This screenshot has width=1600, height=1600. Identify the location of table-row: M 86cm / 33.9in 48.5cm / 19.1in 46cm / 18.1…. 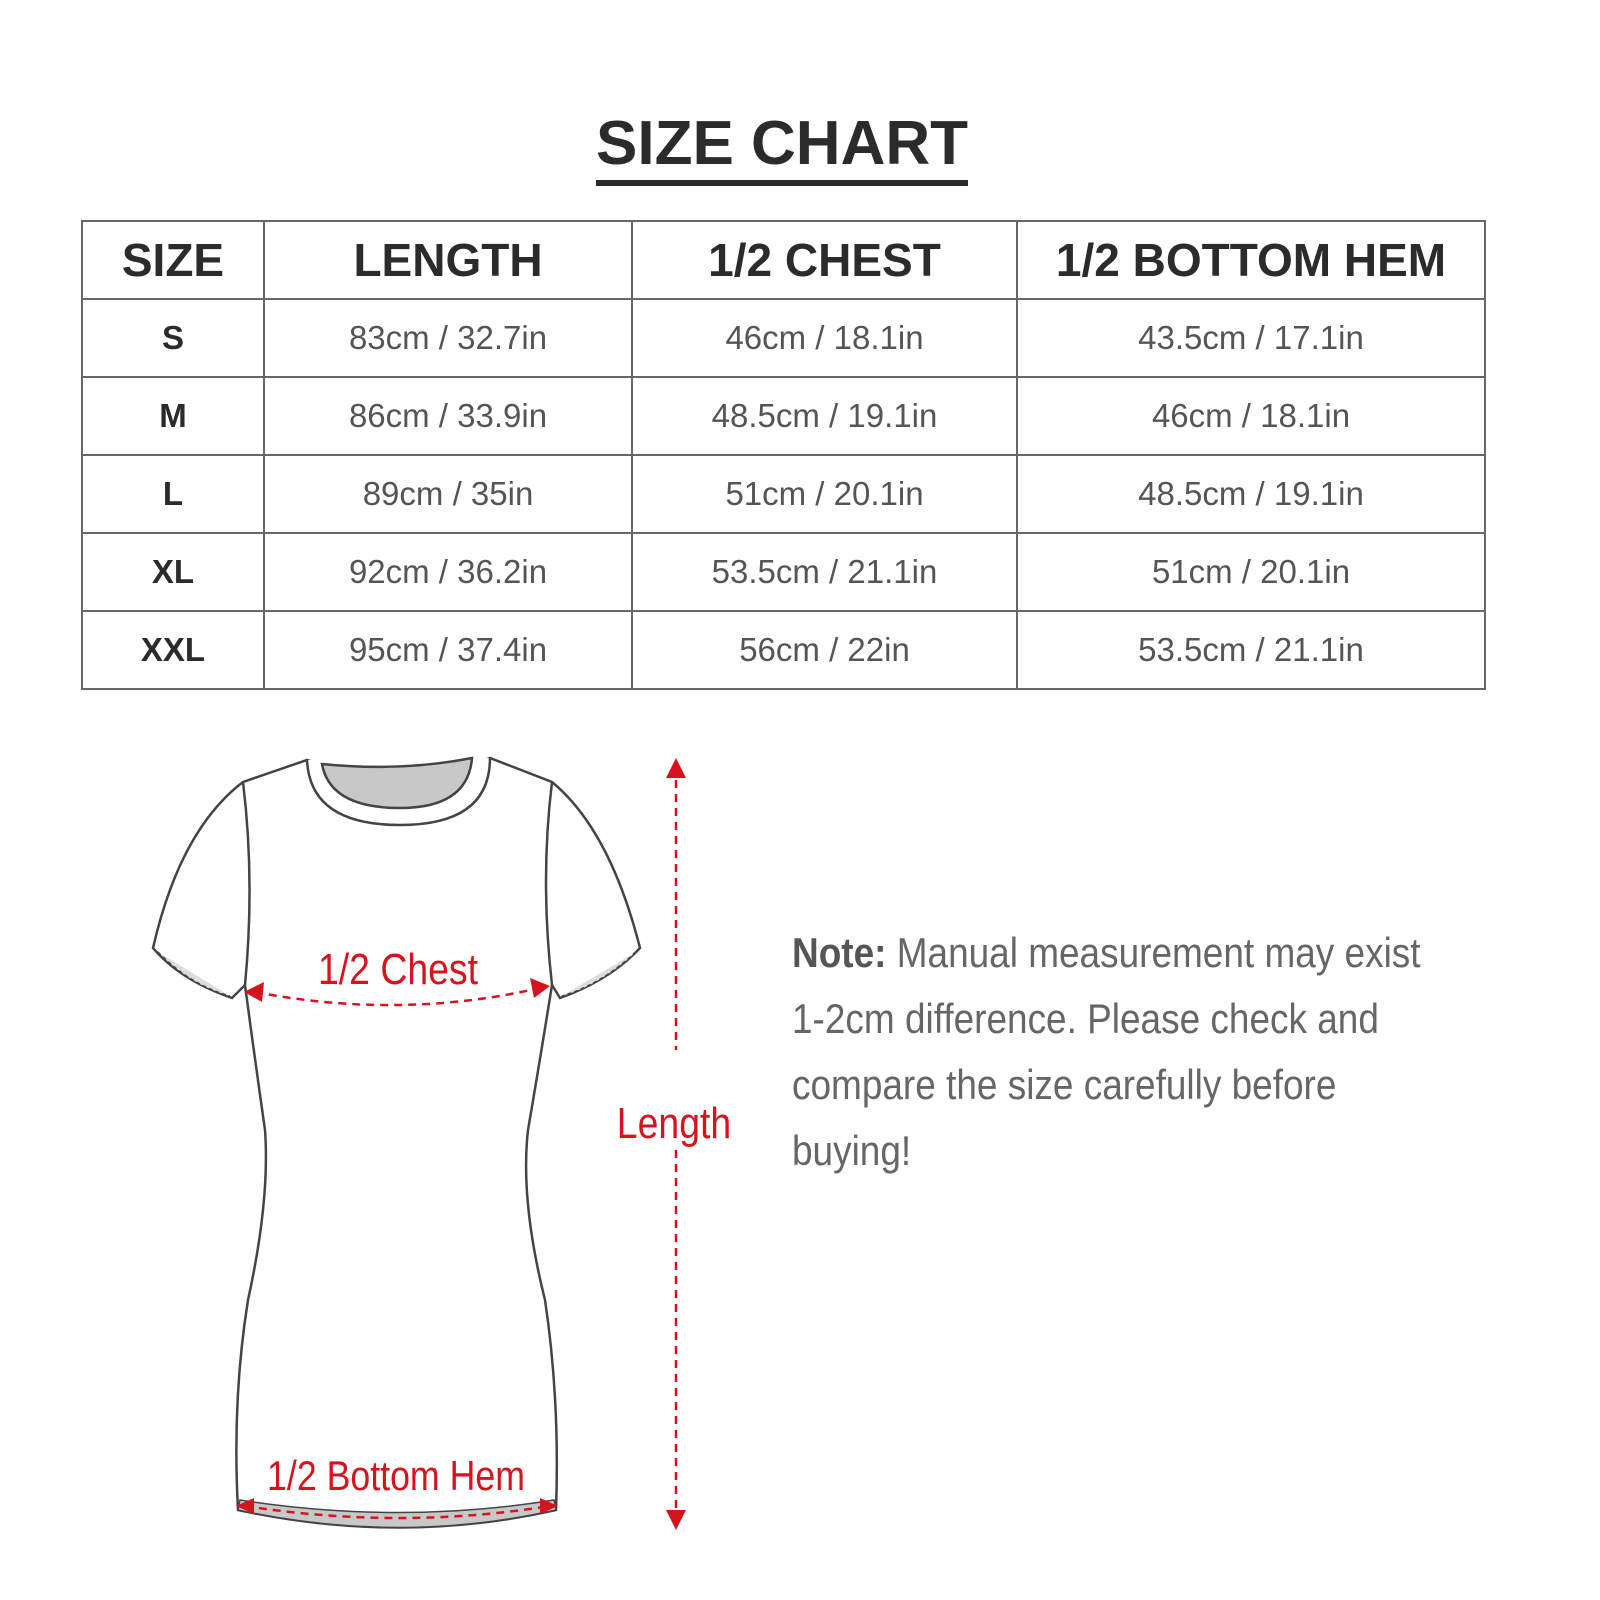
(783, 416).